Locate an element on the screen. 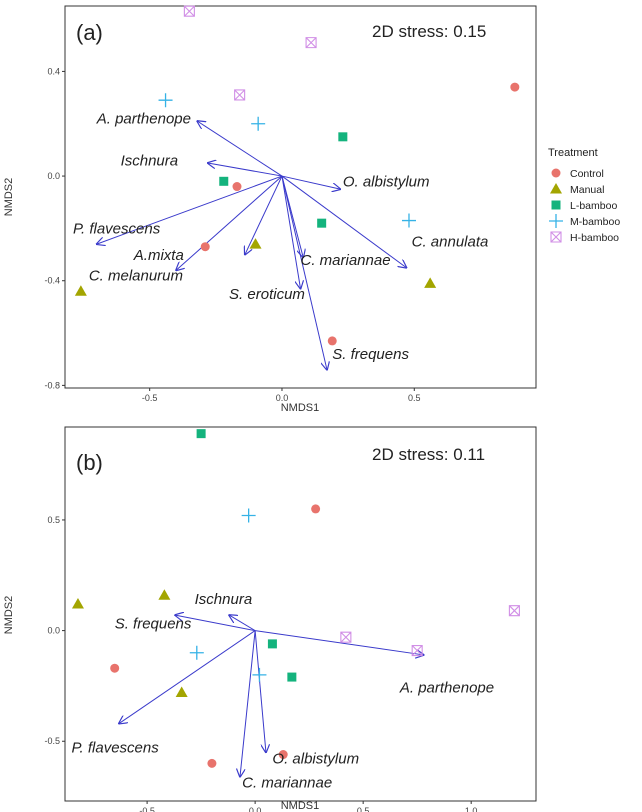 This screenshot has height=812, width=642. panel-a-vector-label-a-mixta: A.mixta is located at coordinates (158, 255).